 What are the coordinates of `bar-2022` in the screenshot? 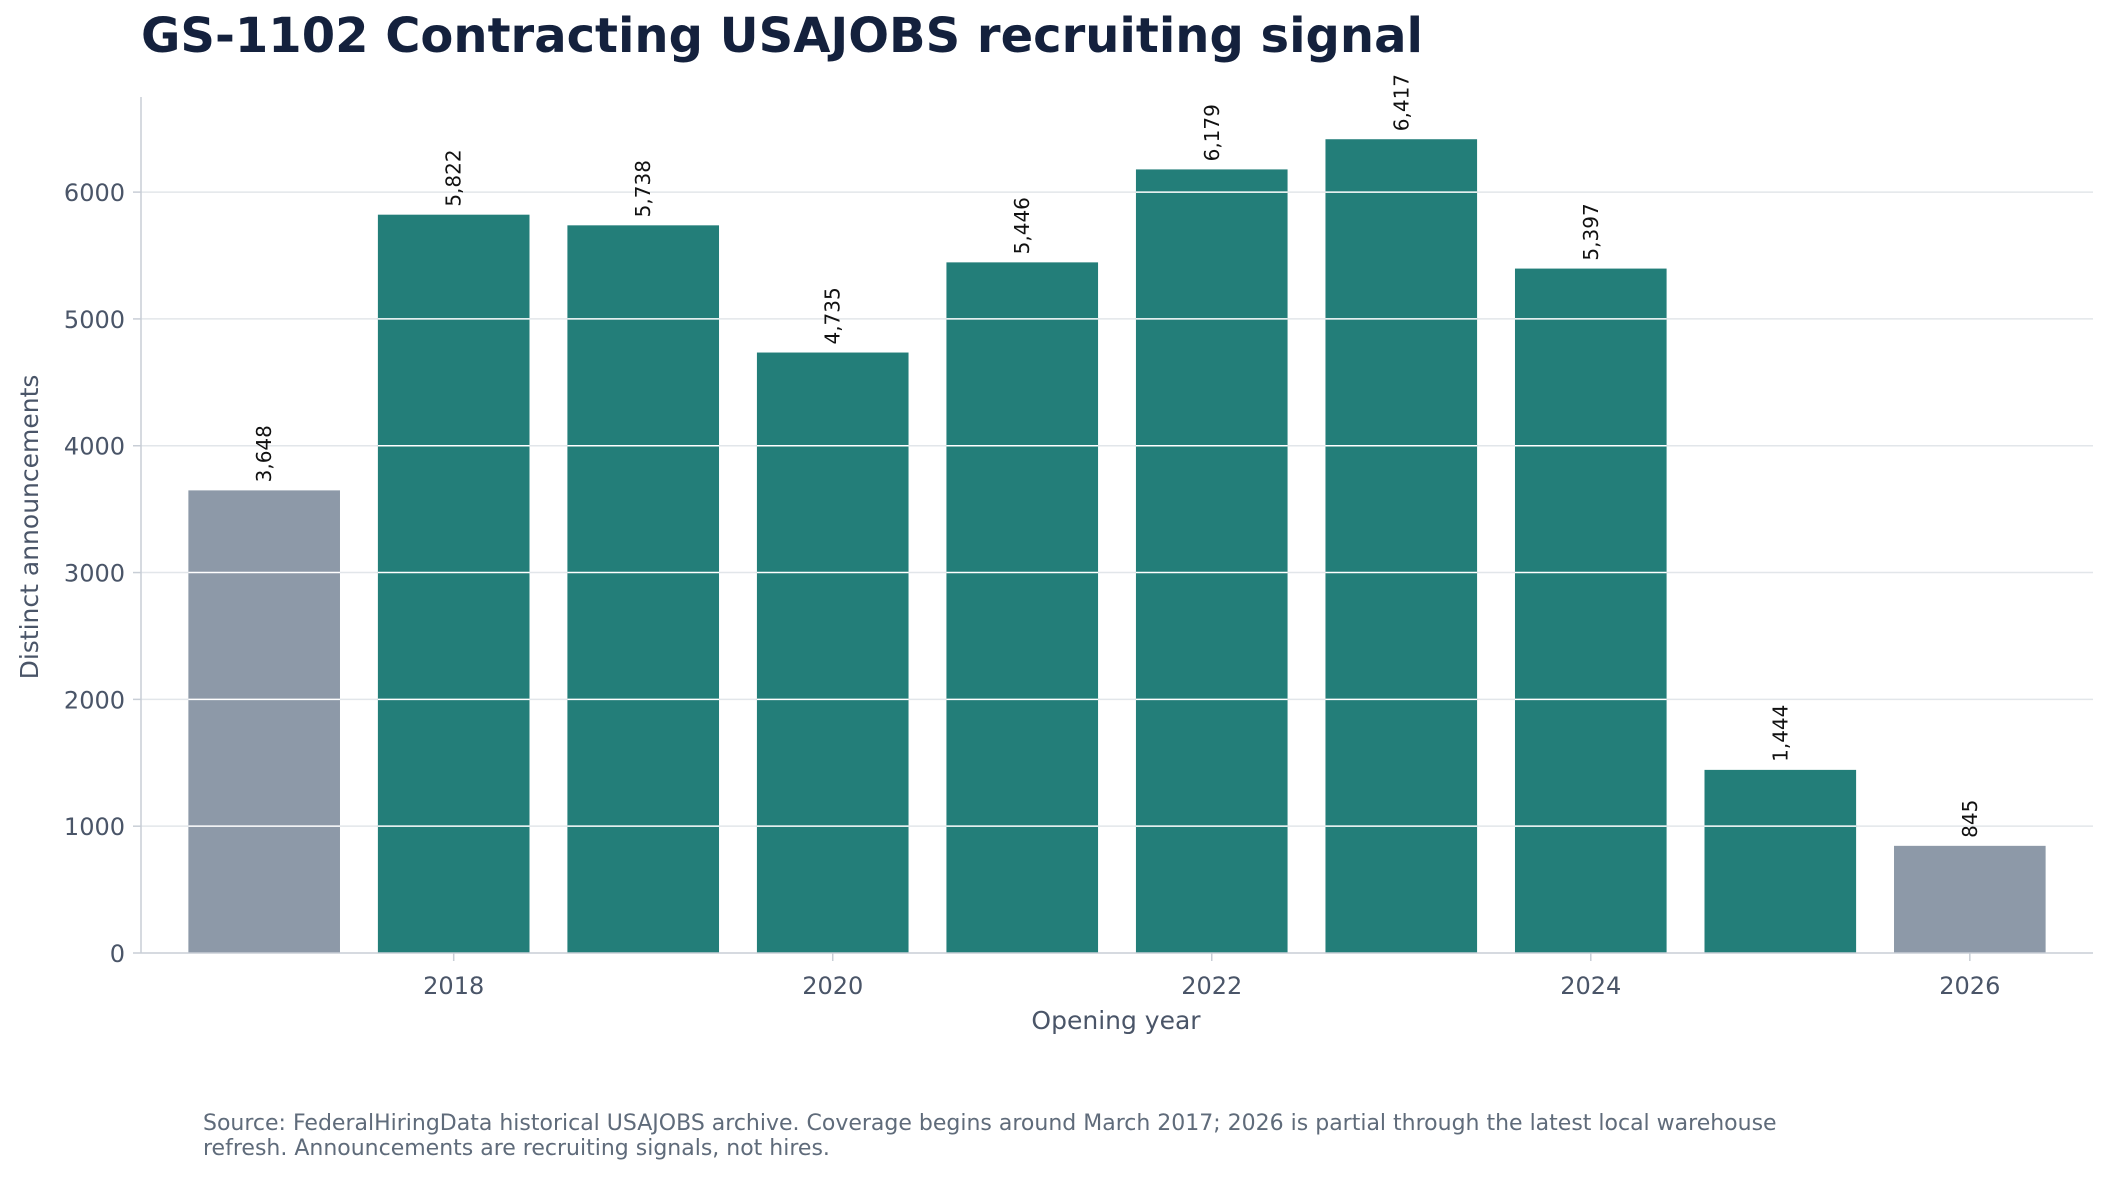 It's located at (1211, 561).